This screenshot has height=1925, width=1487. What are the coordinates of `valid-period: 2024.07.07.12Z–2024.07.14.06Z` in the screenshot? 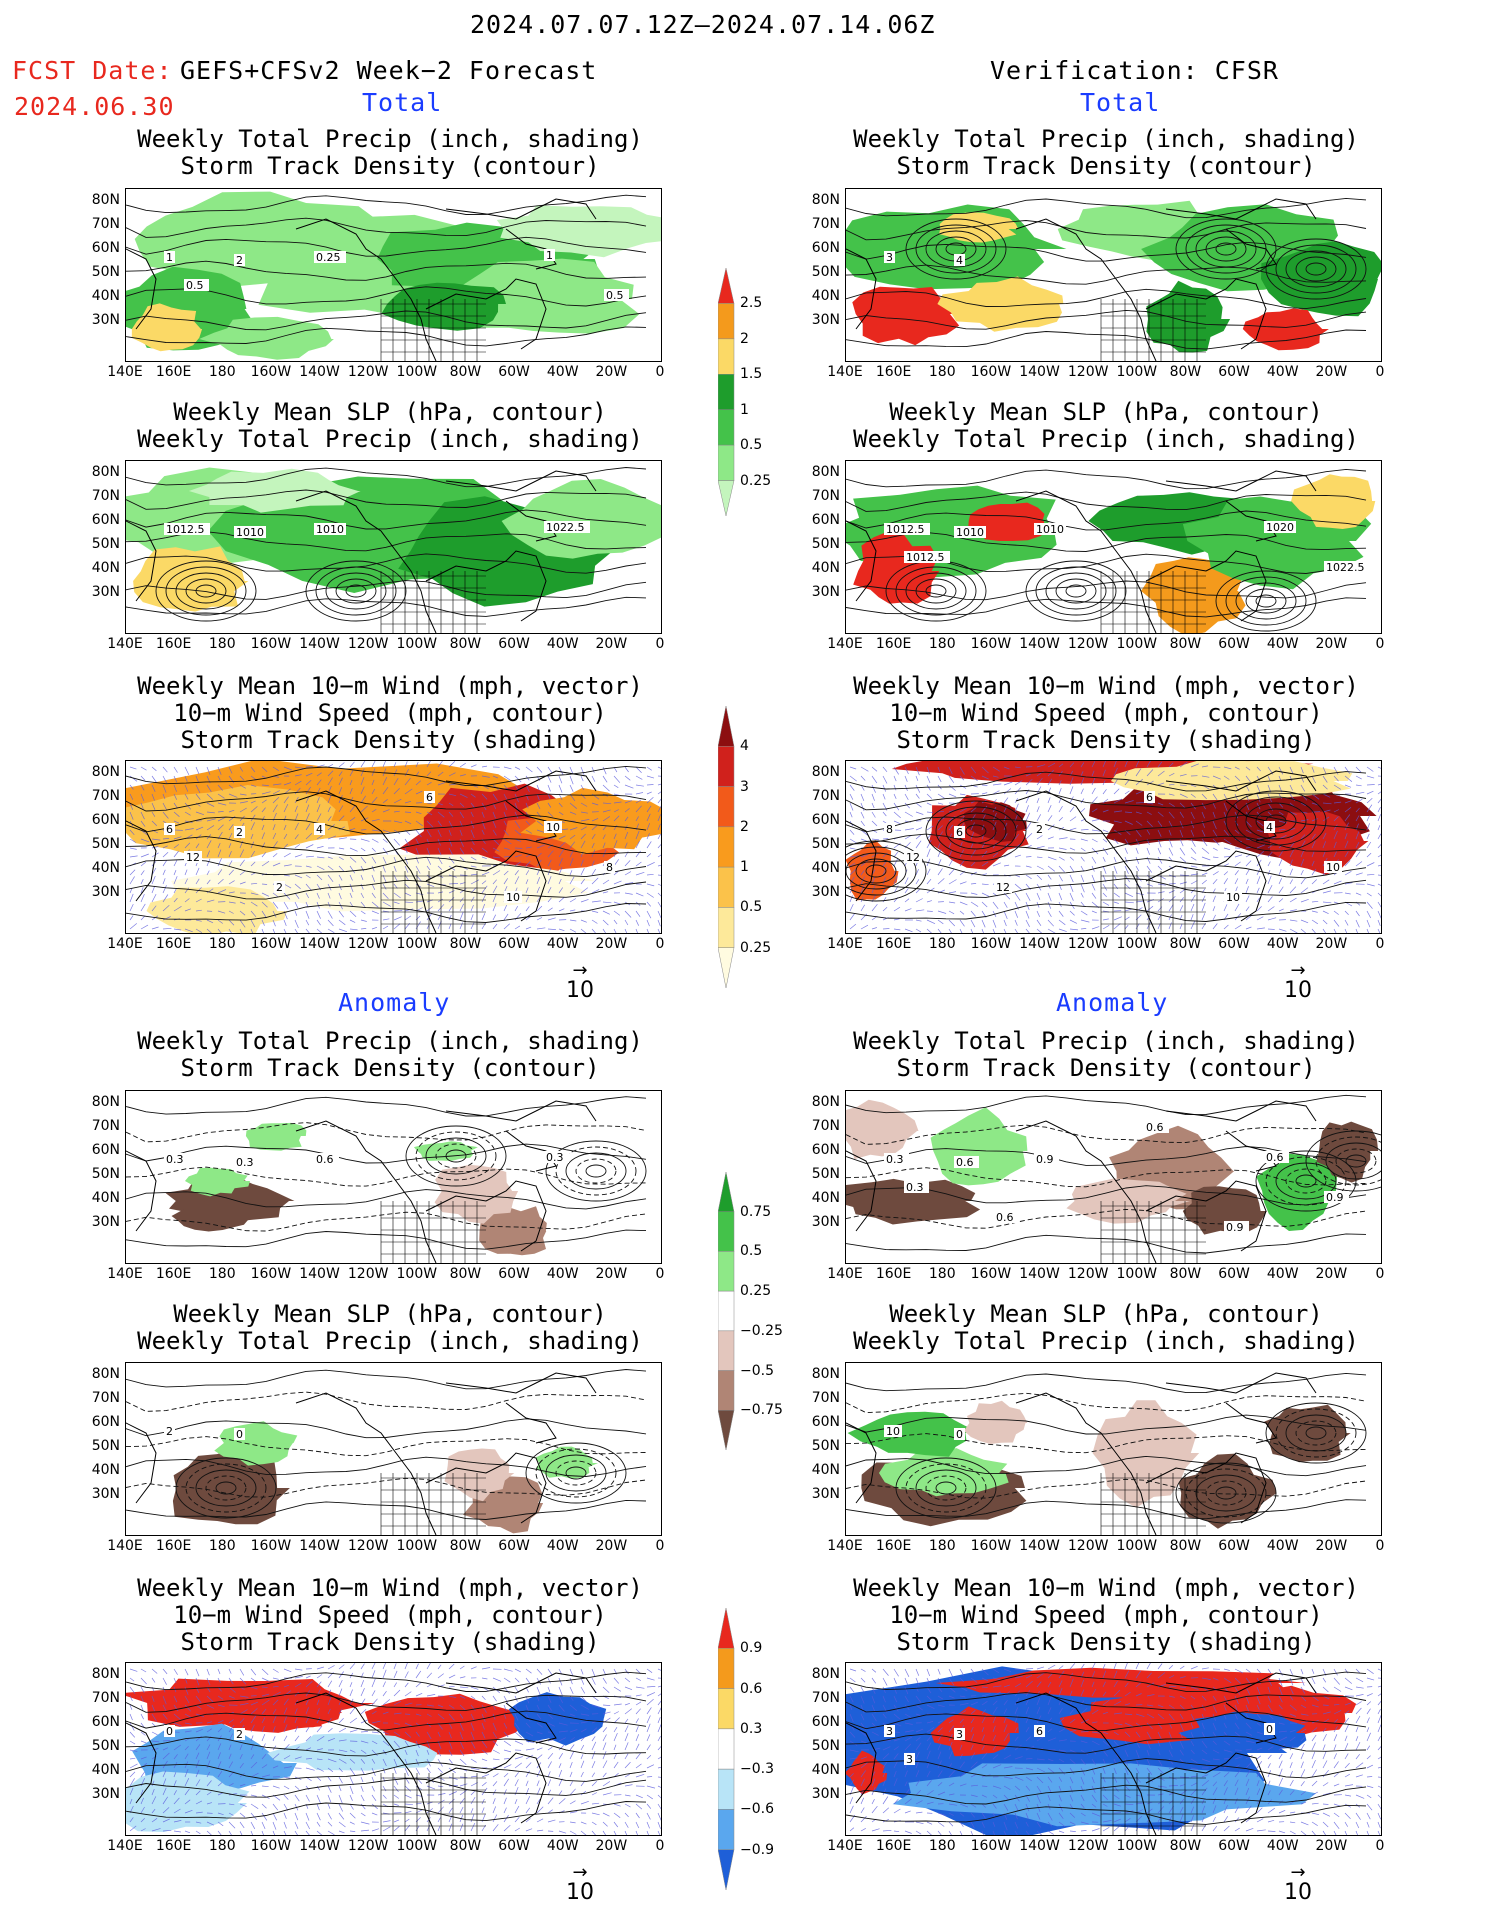 It's located at (703, 24).